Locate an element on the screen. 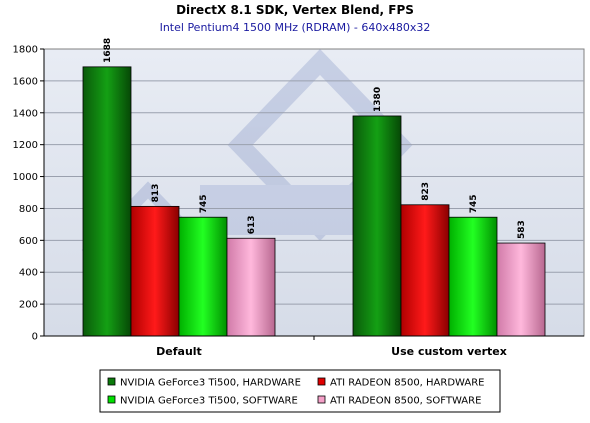 The width and height of the screenshot is (590, 423). y-tick-label: 600 is located at coordinates (28, 241).